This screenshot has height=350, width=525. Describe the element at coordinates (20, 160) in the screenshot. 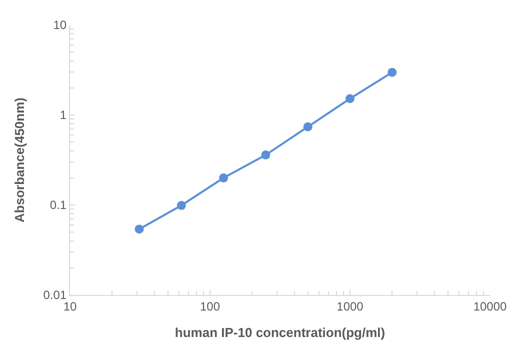

I see `y-axis-title: Absorbance(450nm)` at that location.